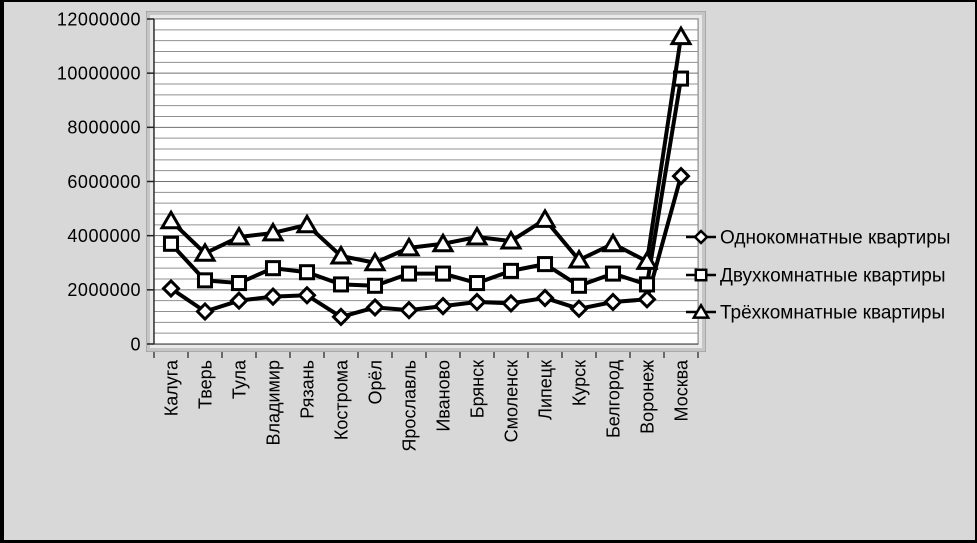 The height and width of the screenshot is (543, 977). Describe the element at coordinates (104, 236) in the screenshot. I see `y-tick-label: 4000000` at that location.